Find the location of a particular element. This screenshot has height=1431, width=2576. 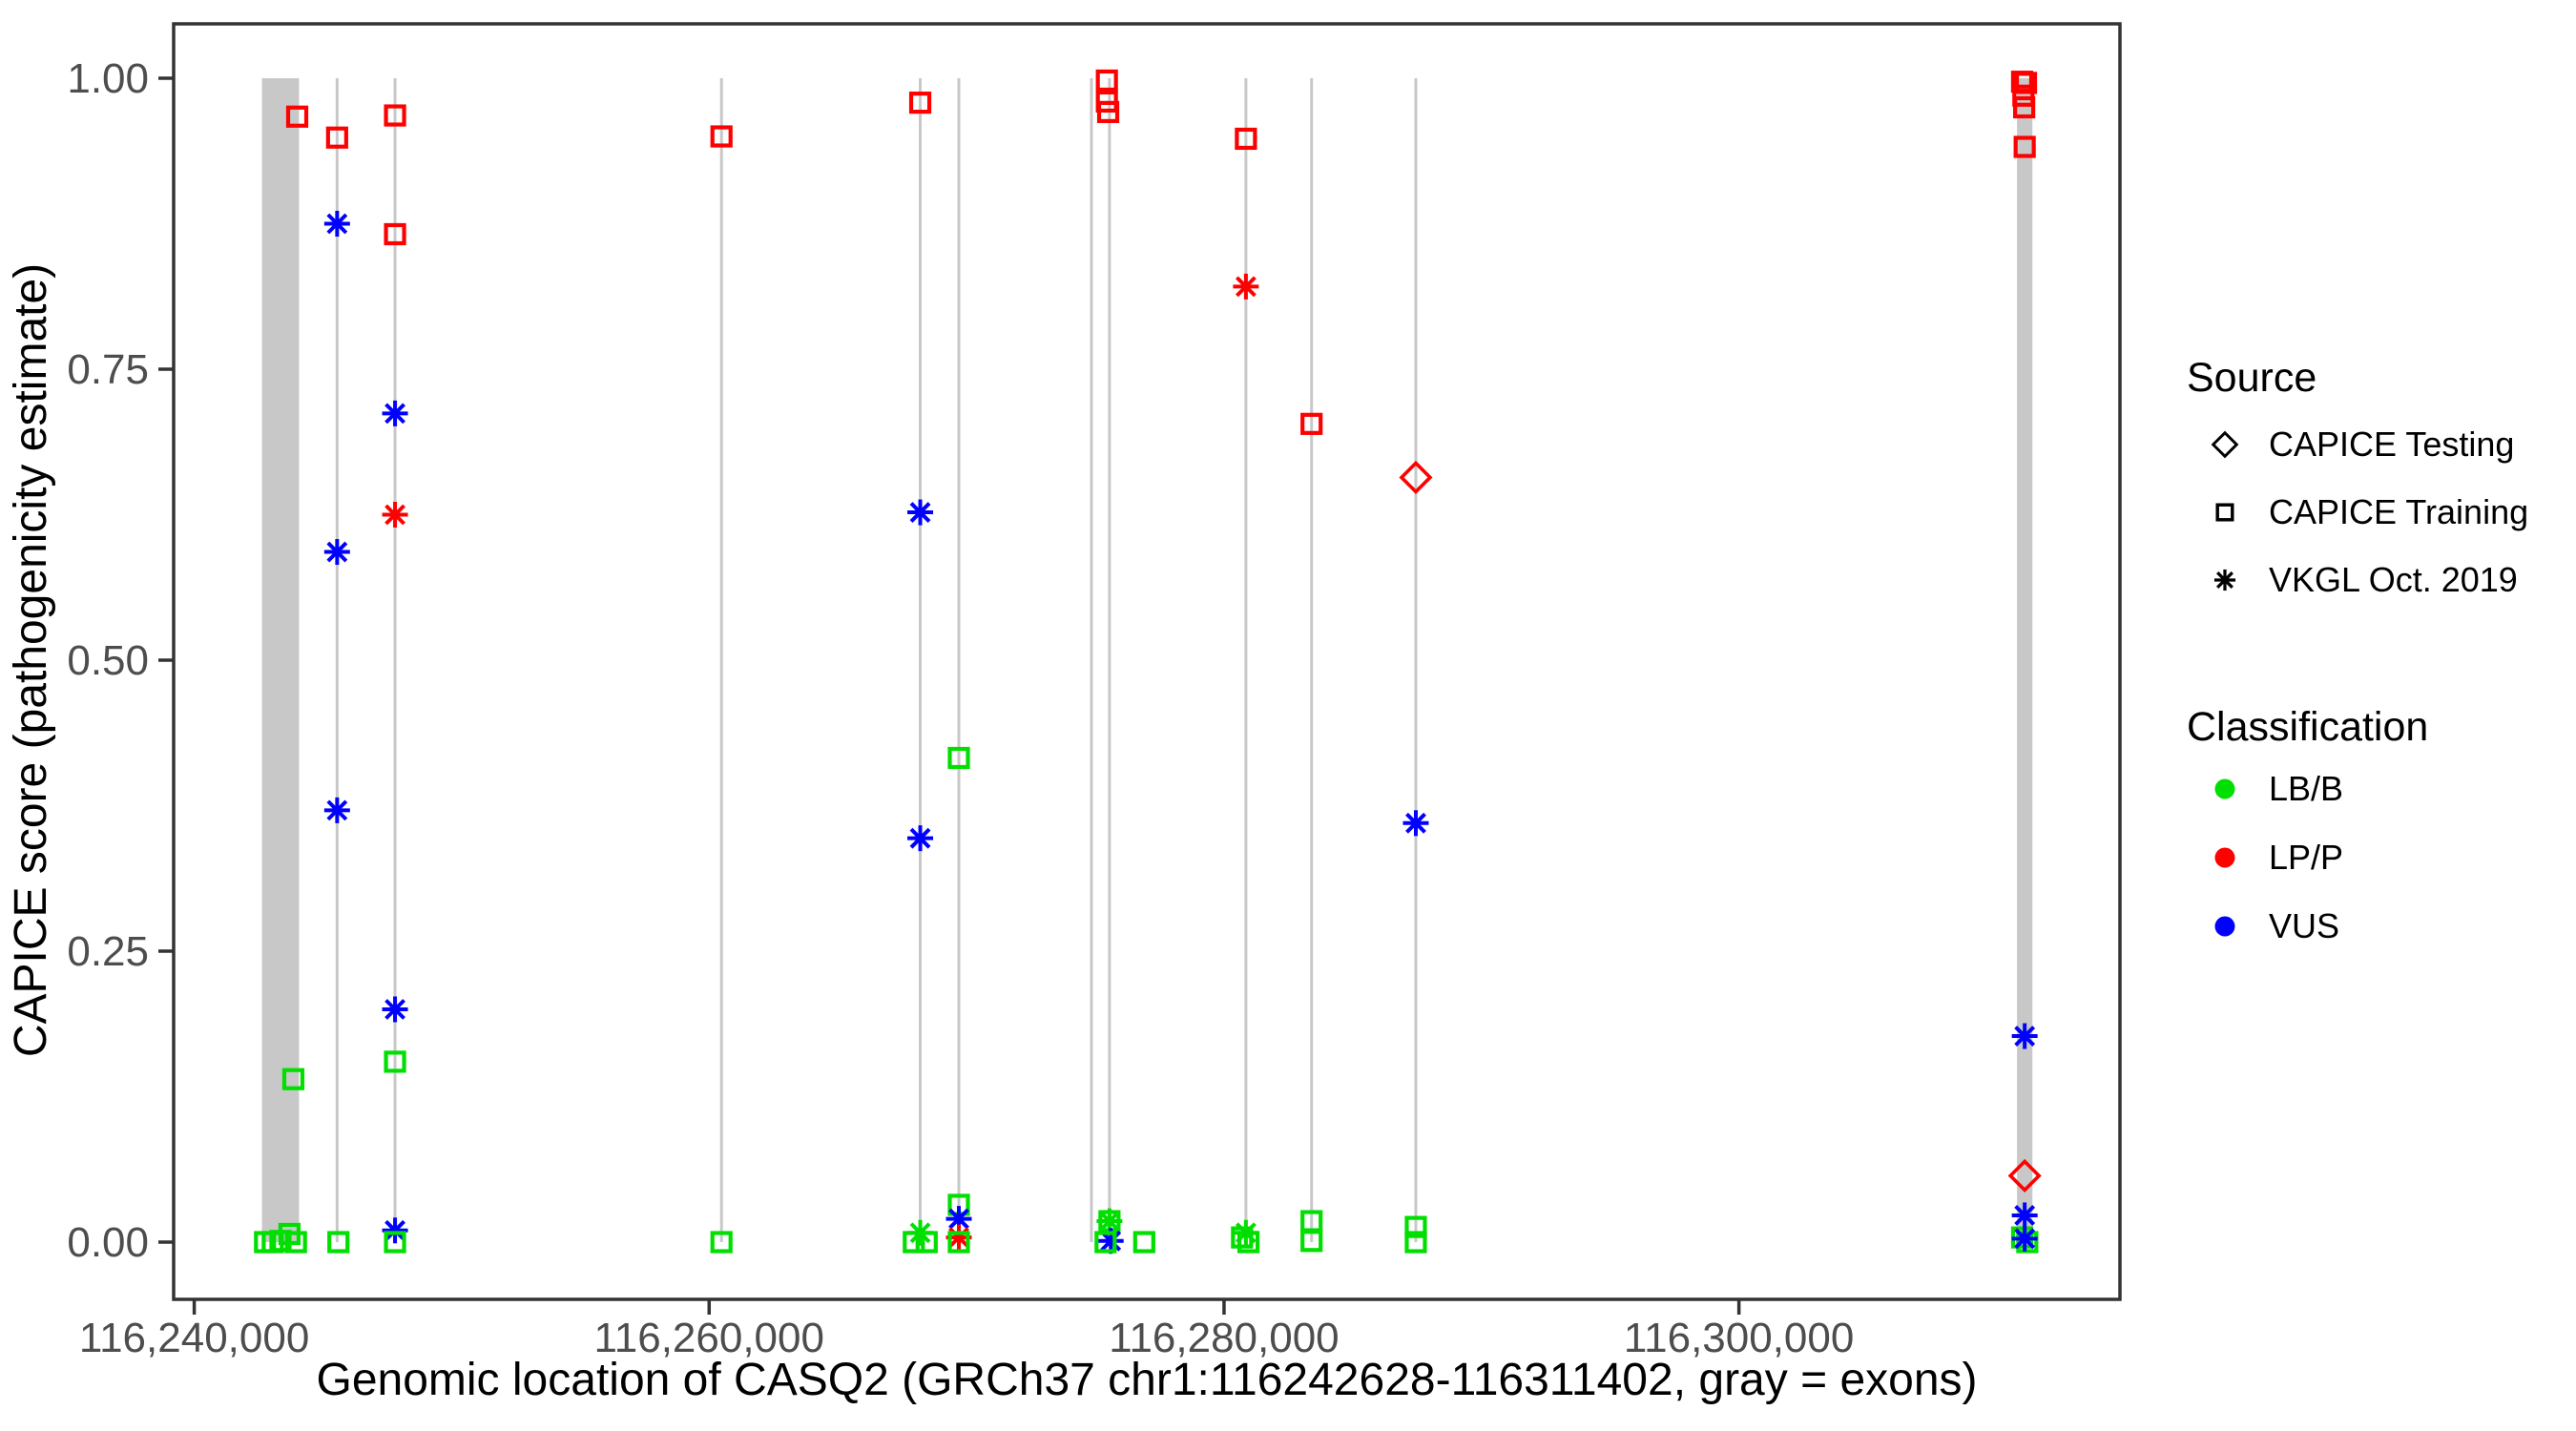

legend-classification-items: LB/B LP/P VUS is located at coordinates (2278, 857).